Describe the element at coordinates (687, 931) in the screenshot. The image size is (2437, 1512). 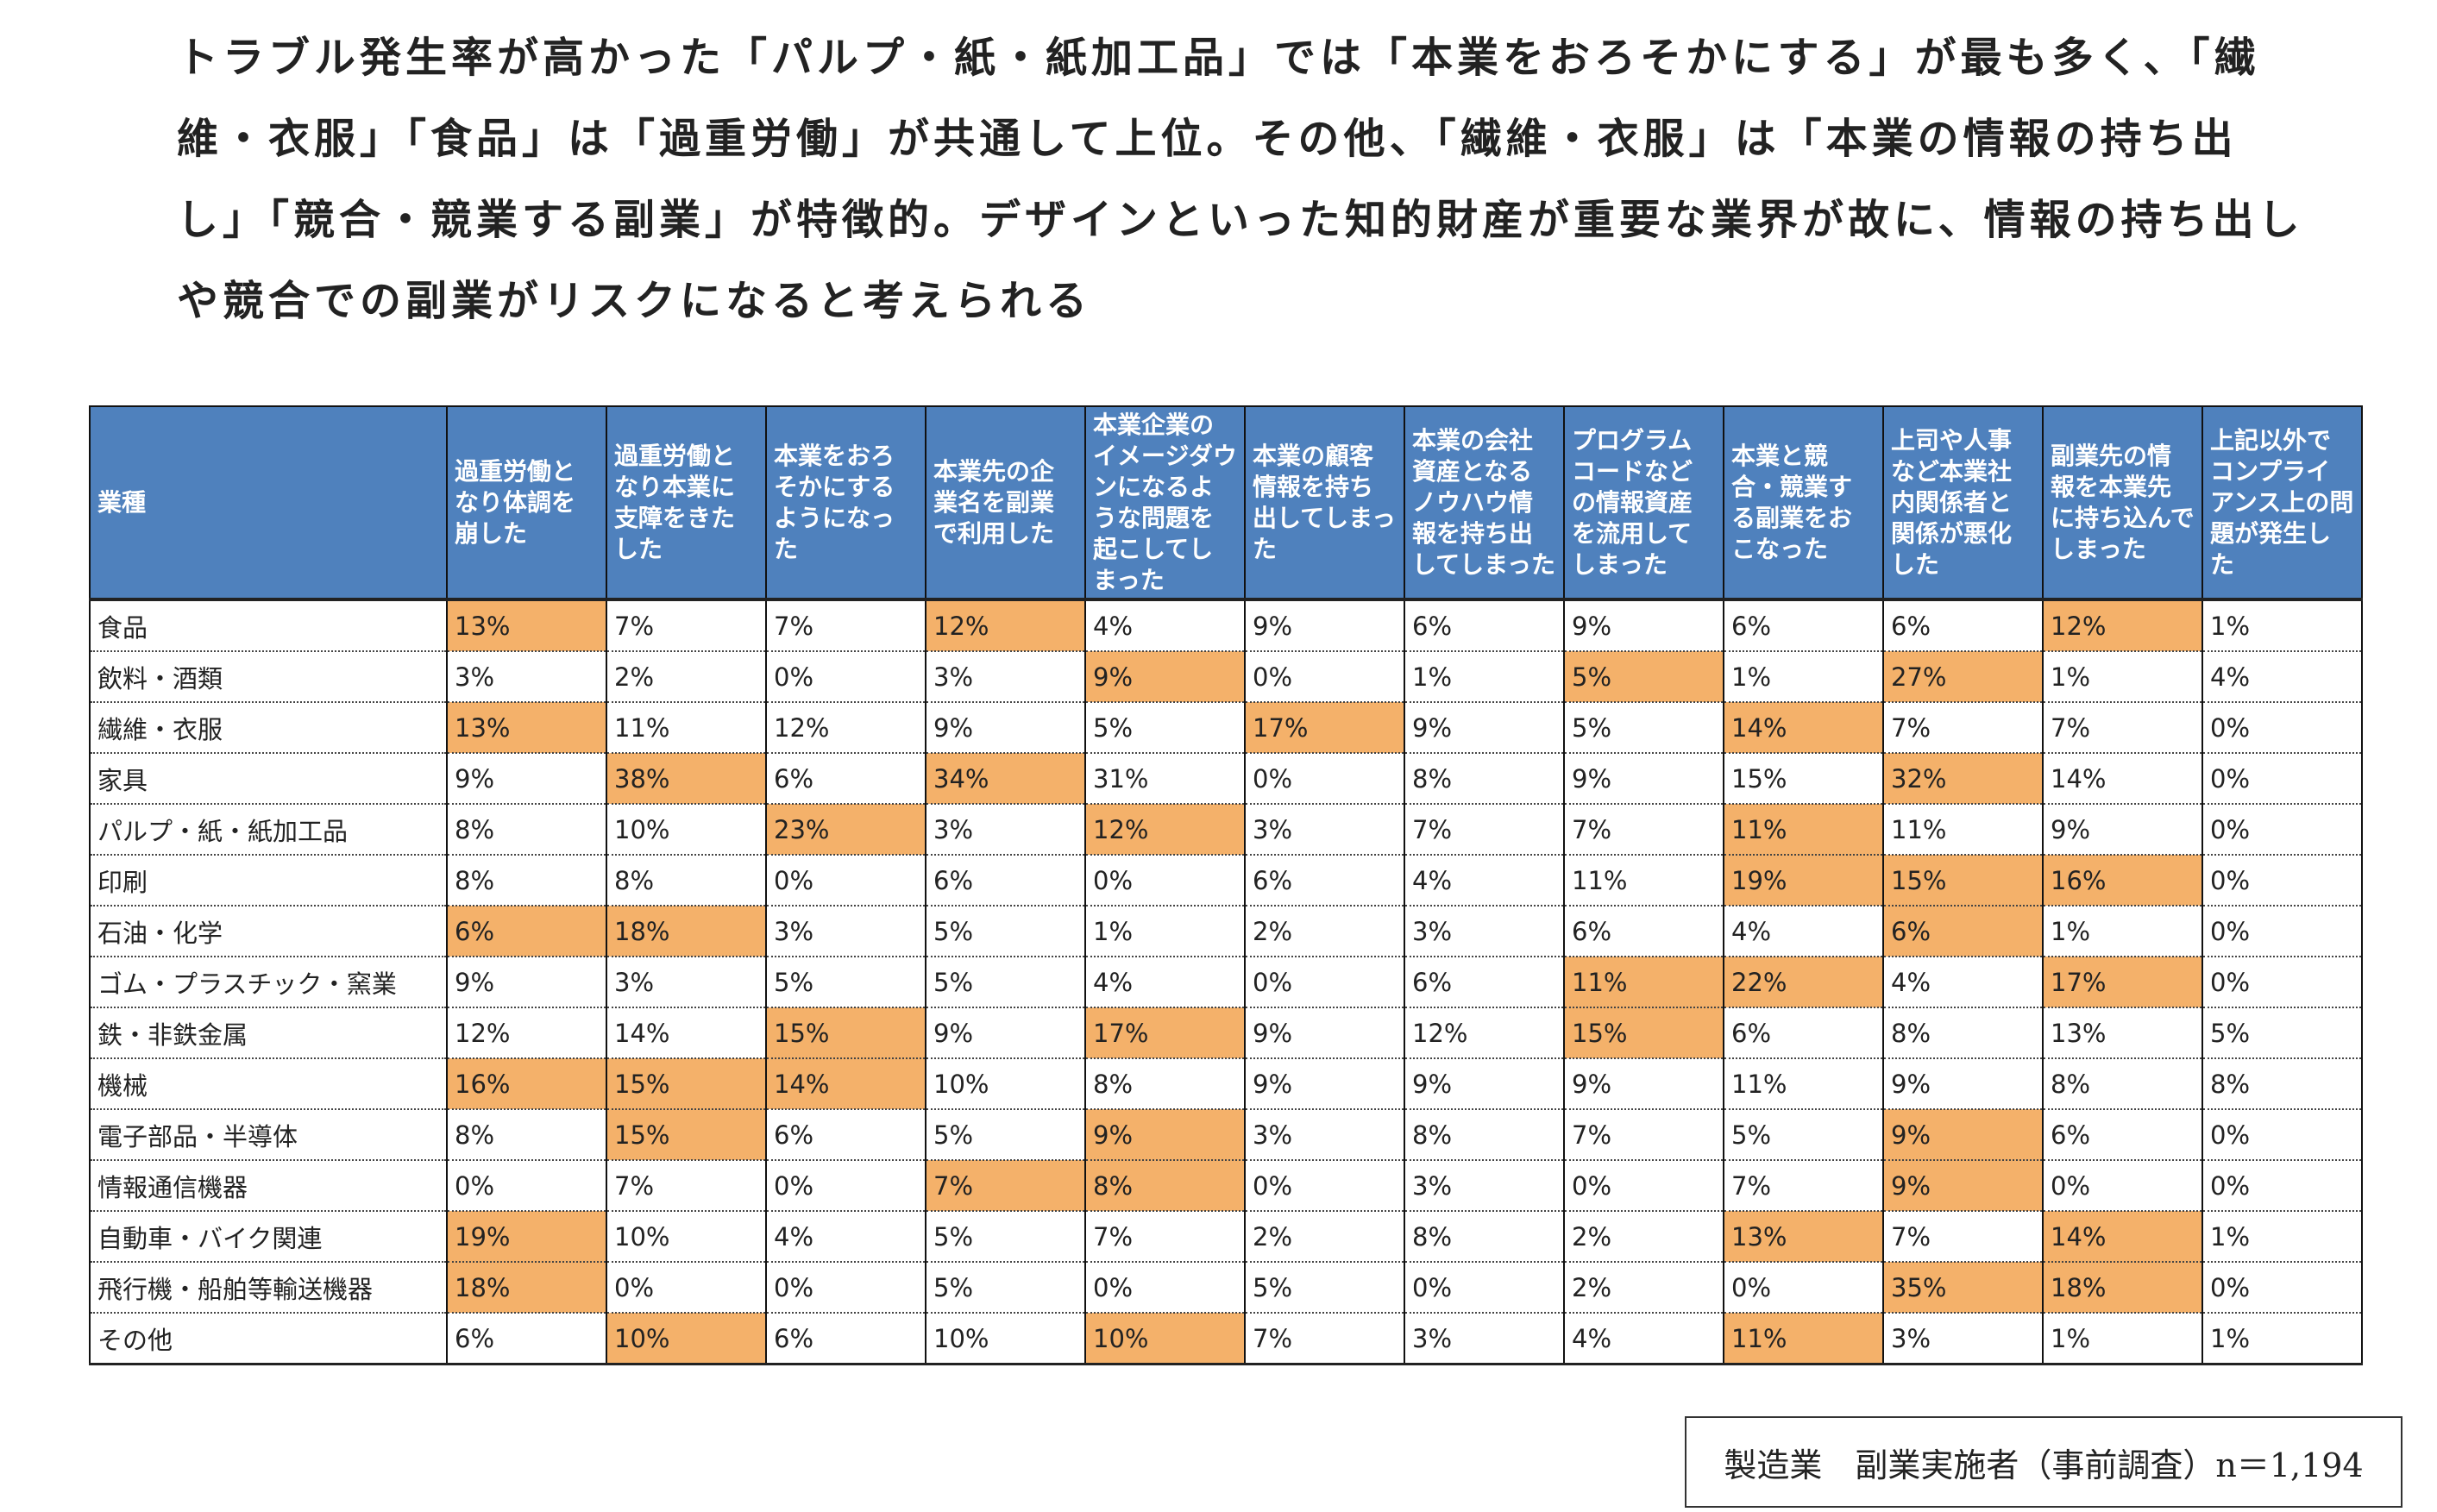
I see `value-cell: 18%` at that location.